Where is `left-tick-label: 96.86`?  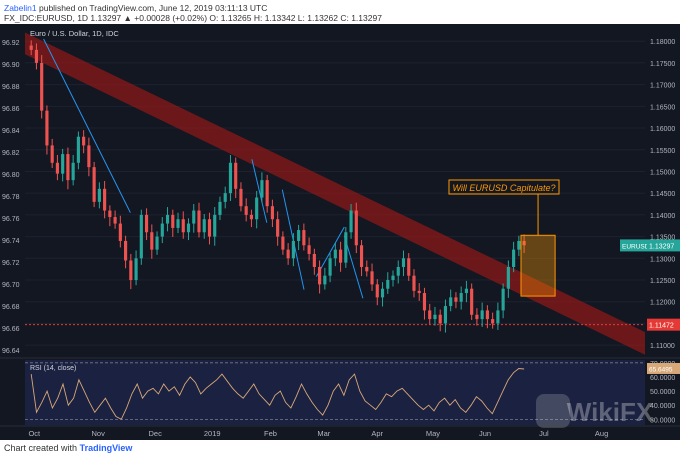
left-tick-label: 96.86 is located at coordinates (11, 109).